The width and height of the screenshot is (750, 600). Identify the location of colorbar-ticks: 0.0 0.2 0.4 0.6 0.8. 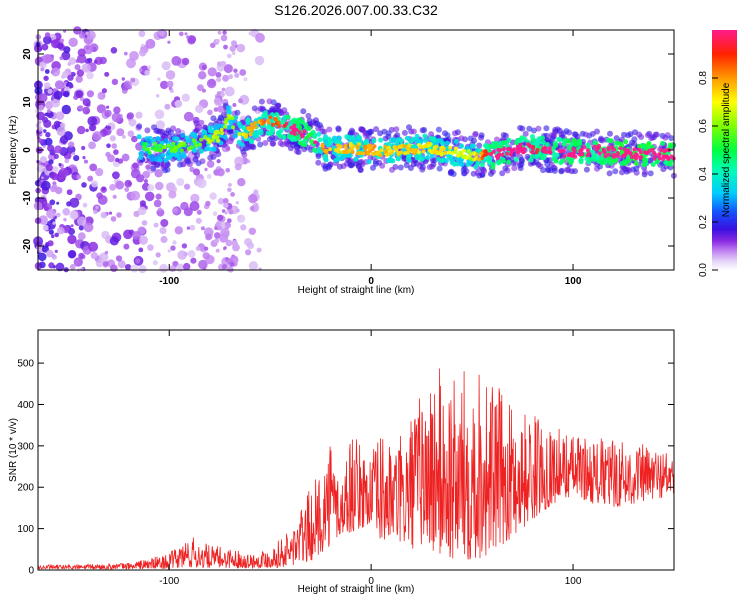
(708, 174).